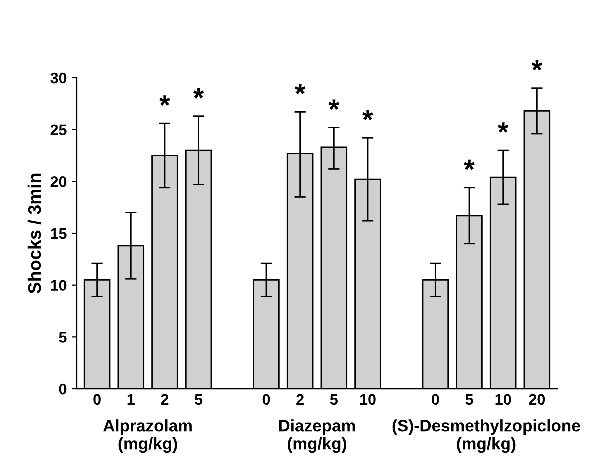  What do you see at coordinates (63, 337) in the screenshot?
I see `y-tick-label: 5` at bounding box center [63, 337].